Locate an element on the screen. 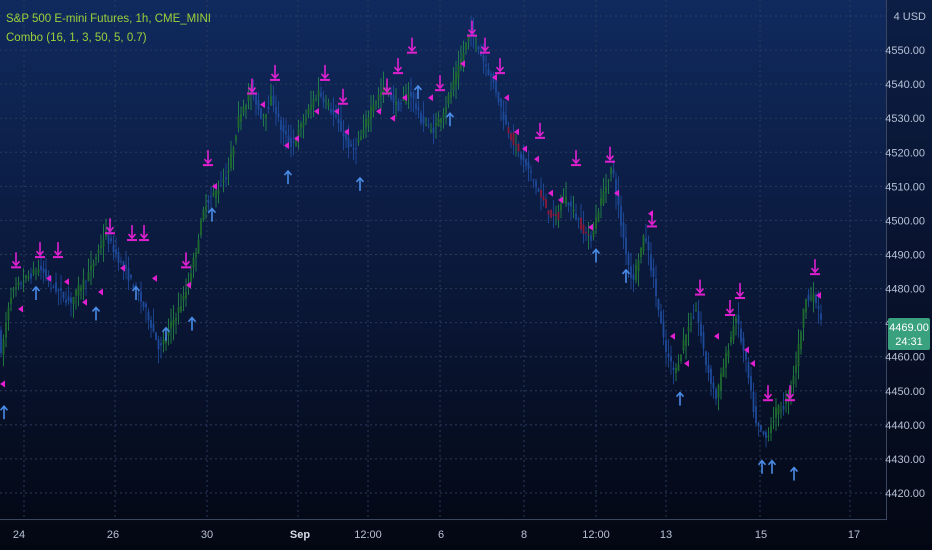 This screenshot has height=550, width=932. price-badge-bg is located at coordinates (909, 334).